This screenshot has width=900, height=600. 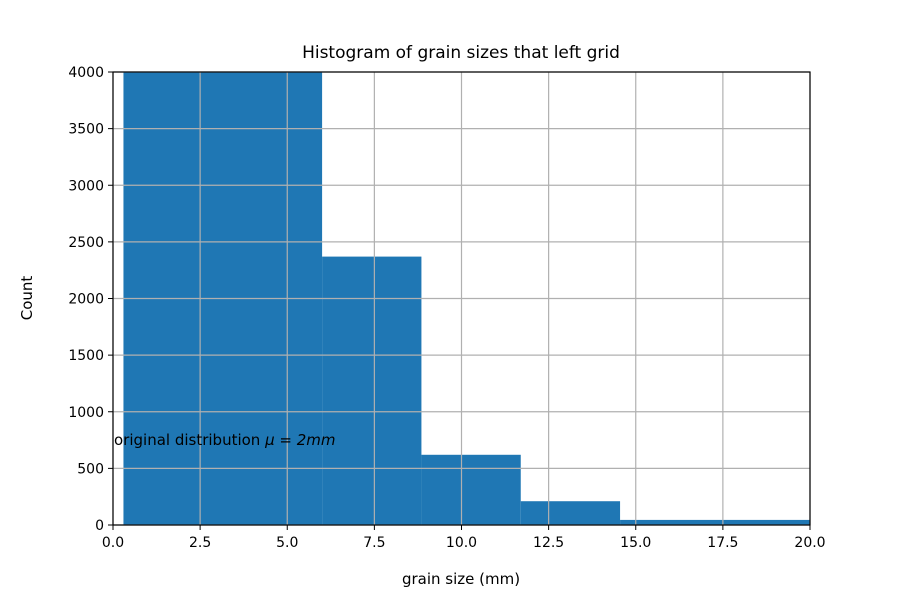 I want to click on y-tick-label: 0, so click(x=99, y=526).